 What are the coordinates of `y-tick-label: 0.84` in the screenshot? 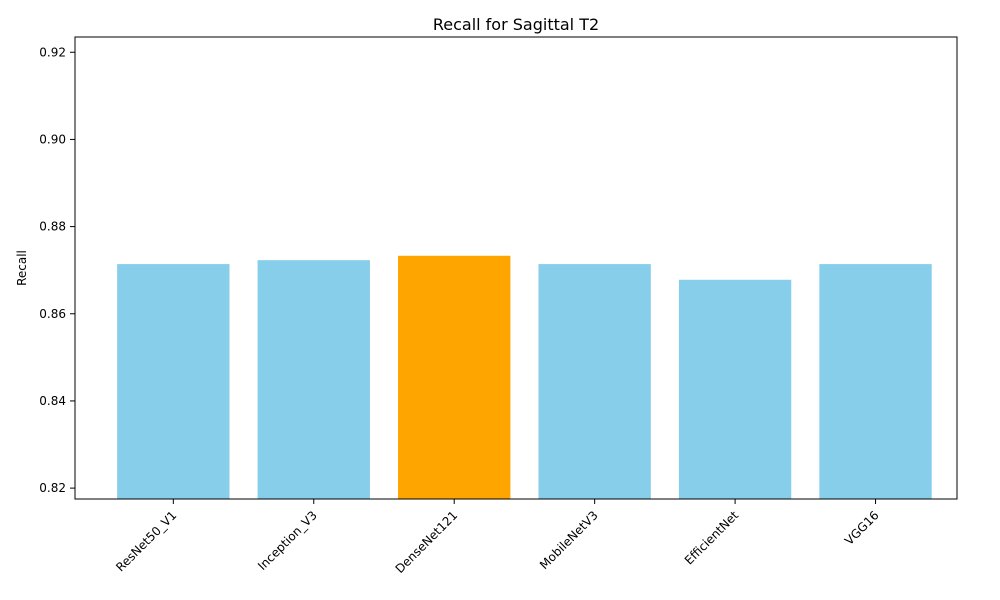 It's located at (52, 401).